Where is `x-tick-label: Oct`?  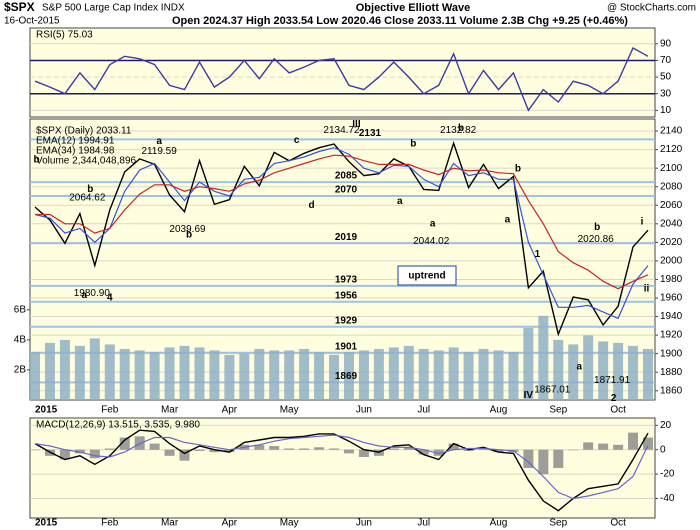 x-tick-label: Oct is located at coordinates (618, 410).